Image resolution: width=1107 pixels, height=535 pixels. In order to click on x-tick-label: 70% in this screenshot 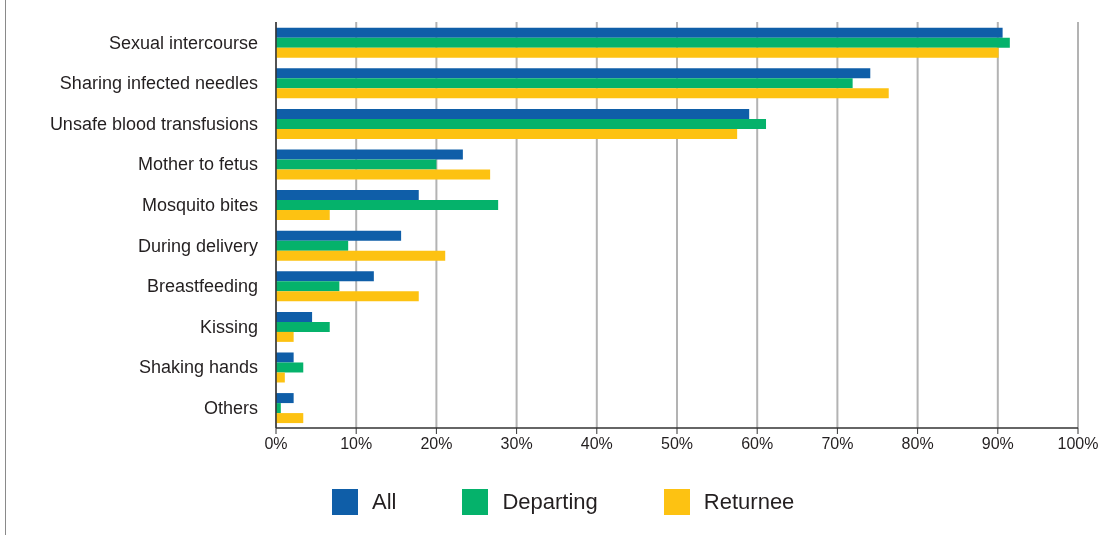, I will do `click(837, 444)`.